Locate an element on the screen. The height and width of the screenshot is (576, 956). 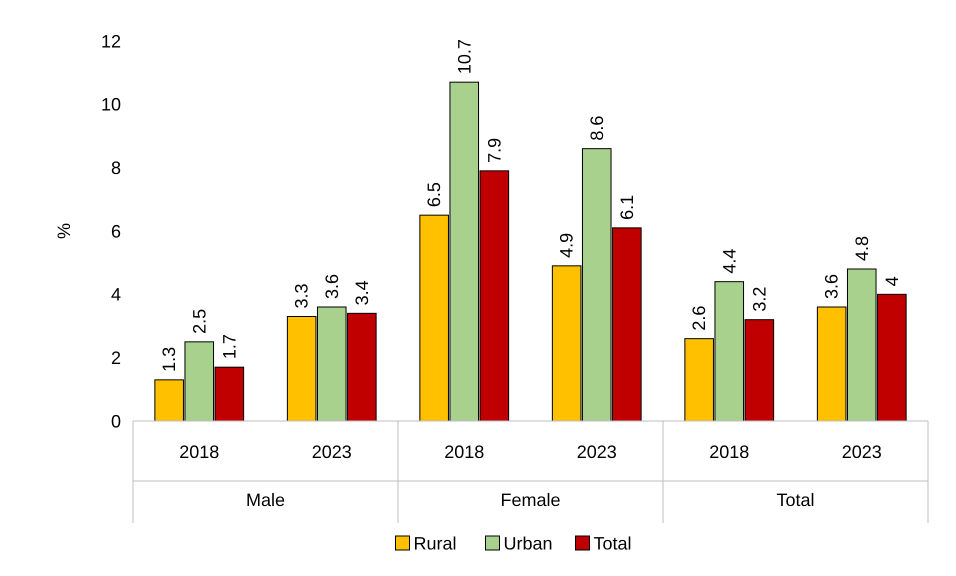
data-label: 4 is located at coordinates (892, 281).